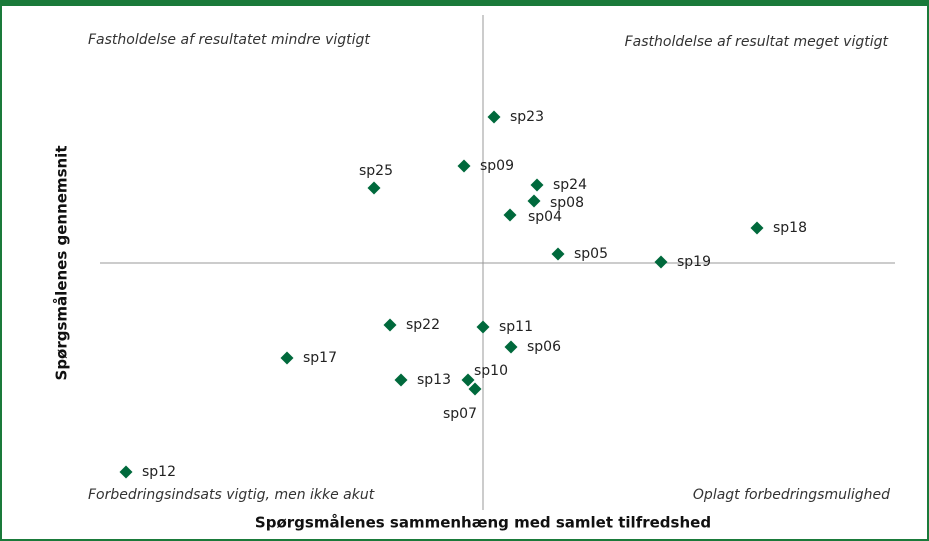 Image resolution: width=929 pixels, height=541 pixels. Describe the element at coordinates (567, 203) in the screenshot. I see `point-label: sp08` at that location.